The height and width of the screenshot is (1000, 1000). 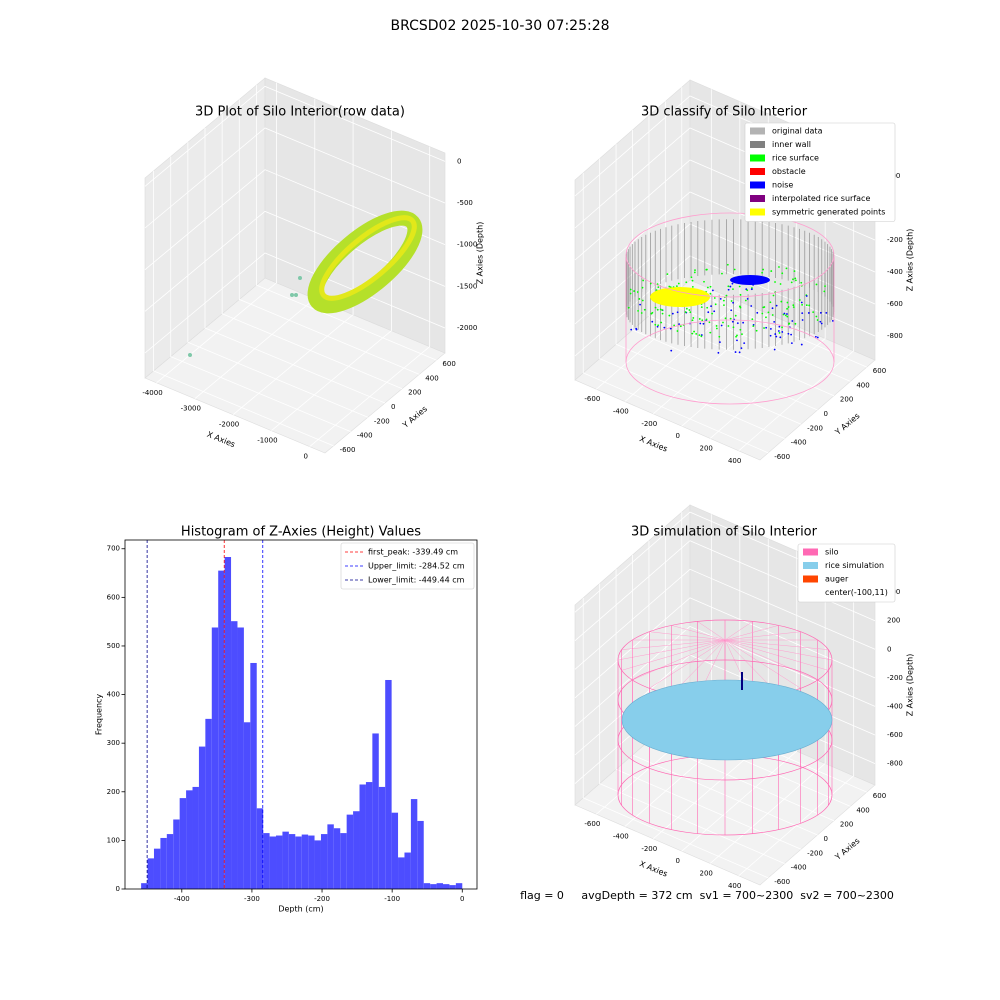 What do you see at coordinates (706, 448) in the screenshot?
I see `x-tick-label: 200` at bounding box center [706, 448].